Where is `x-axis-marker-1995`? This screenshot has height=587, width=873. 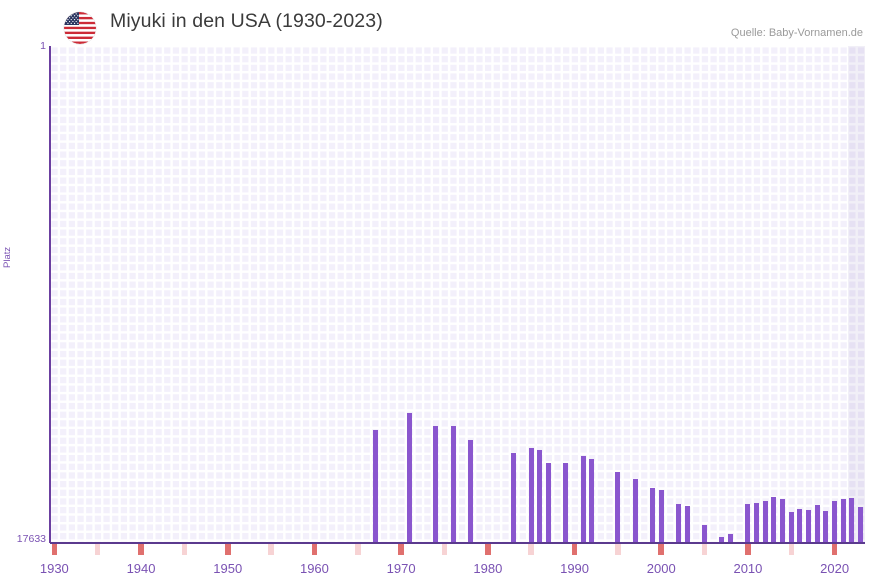 x-axis-marker-1995 is located at coordinates (618, 549).